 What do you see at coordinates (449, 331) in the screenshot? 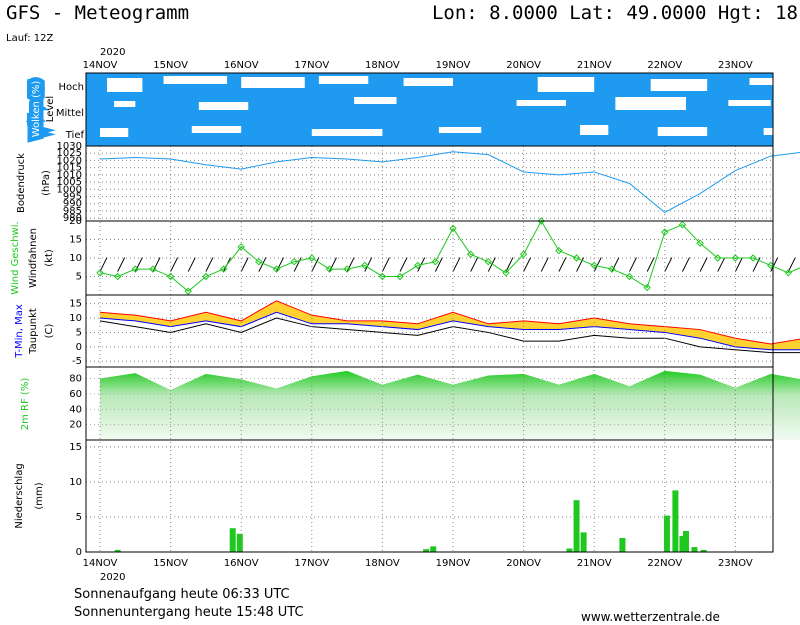
I see `tmin-line` at bounding box center [449, 331].